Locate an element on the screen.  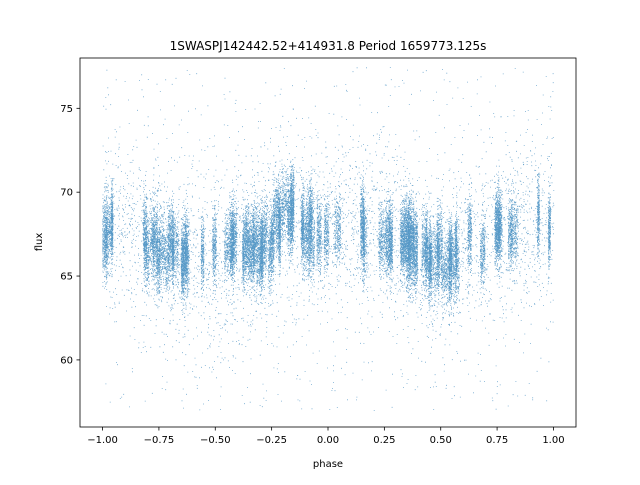
x-tick-label: 0.75 is located at coordinates (497, 440).